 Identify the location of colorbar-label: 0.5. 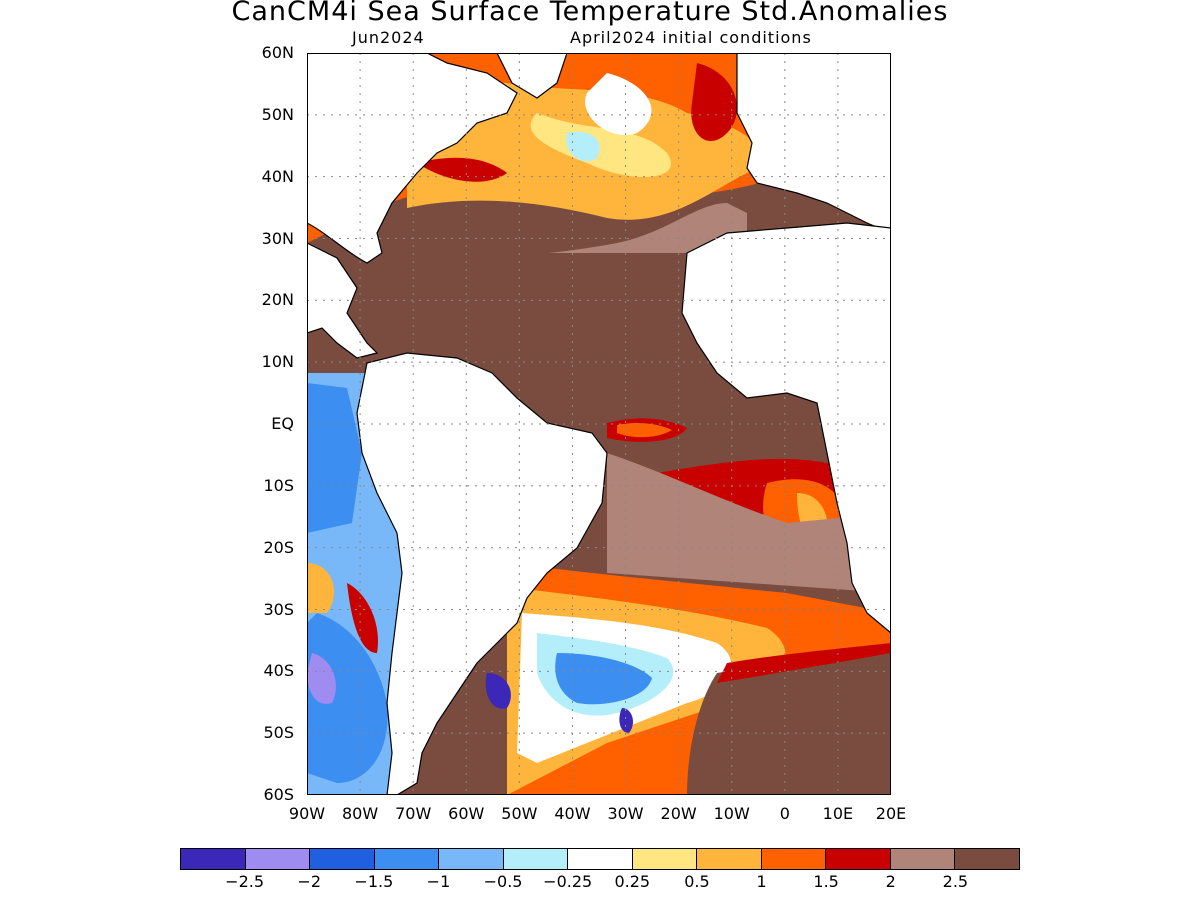
(697, 881).